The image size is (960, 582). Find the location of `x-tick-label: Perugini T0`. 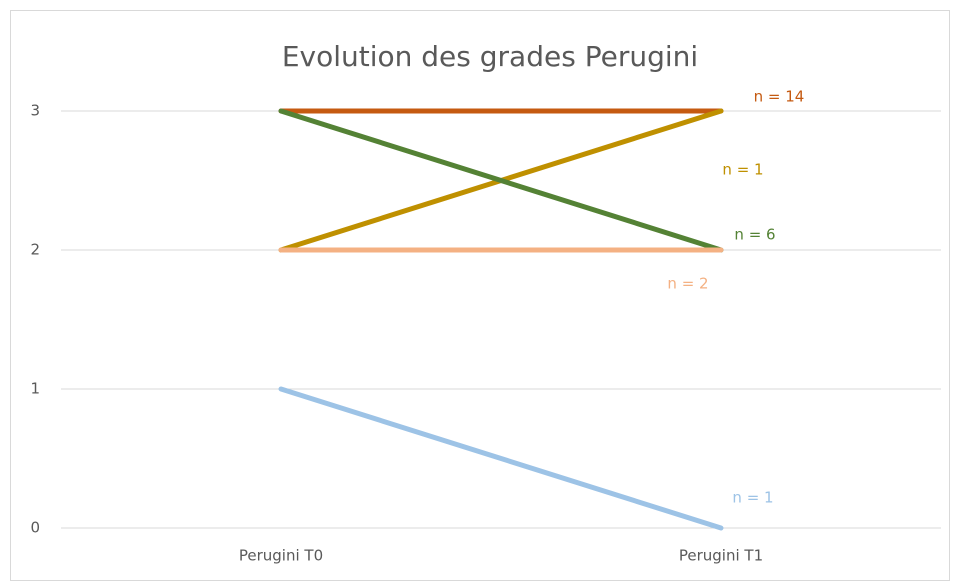

x-tick-label: Perugini T0 is located at coordinates (281, 556).